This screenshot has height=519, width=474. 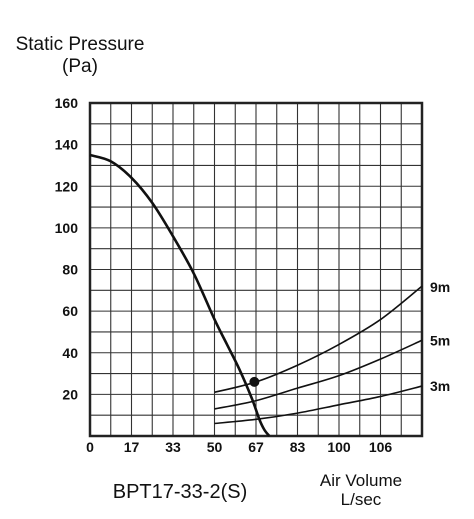 I want to click on y-tick-label: 160, so click(x=67, y=103).